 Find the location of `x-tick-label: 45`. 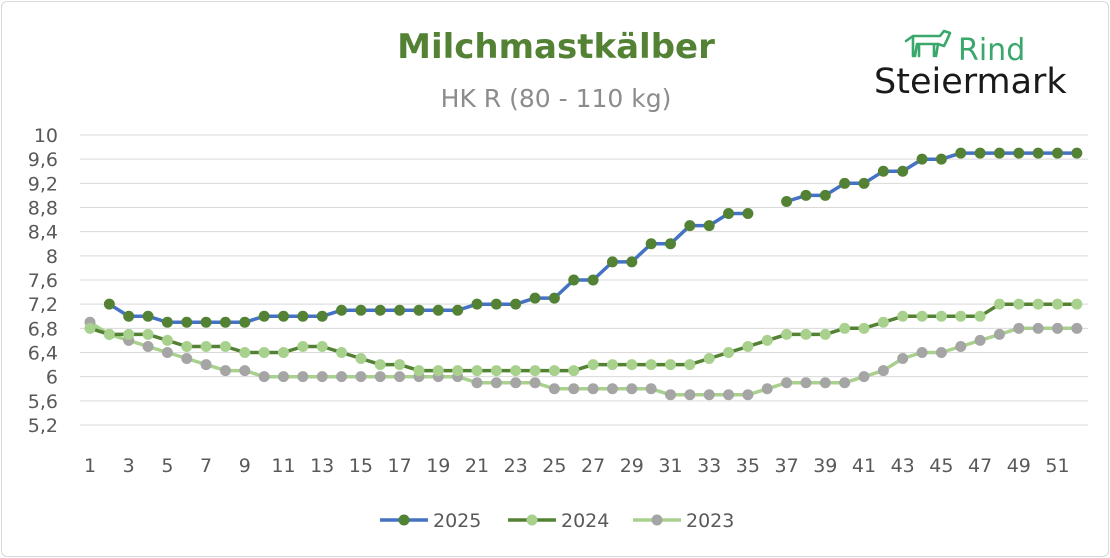

x-tick-label: 45 is located at coordinates (941, 466).